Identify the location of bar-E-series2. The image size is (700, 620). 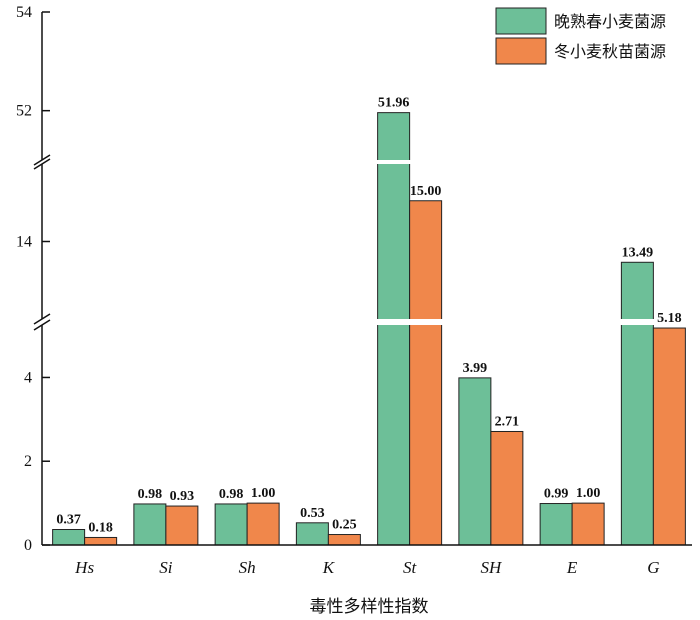
(588, 524).